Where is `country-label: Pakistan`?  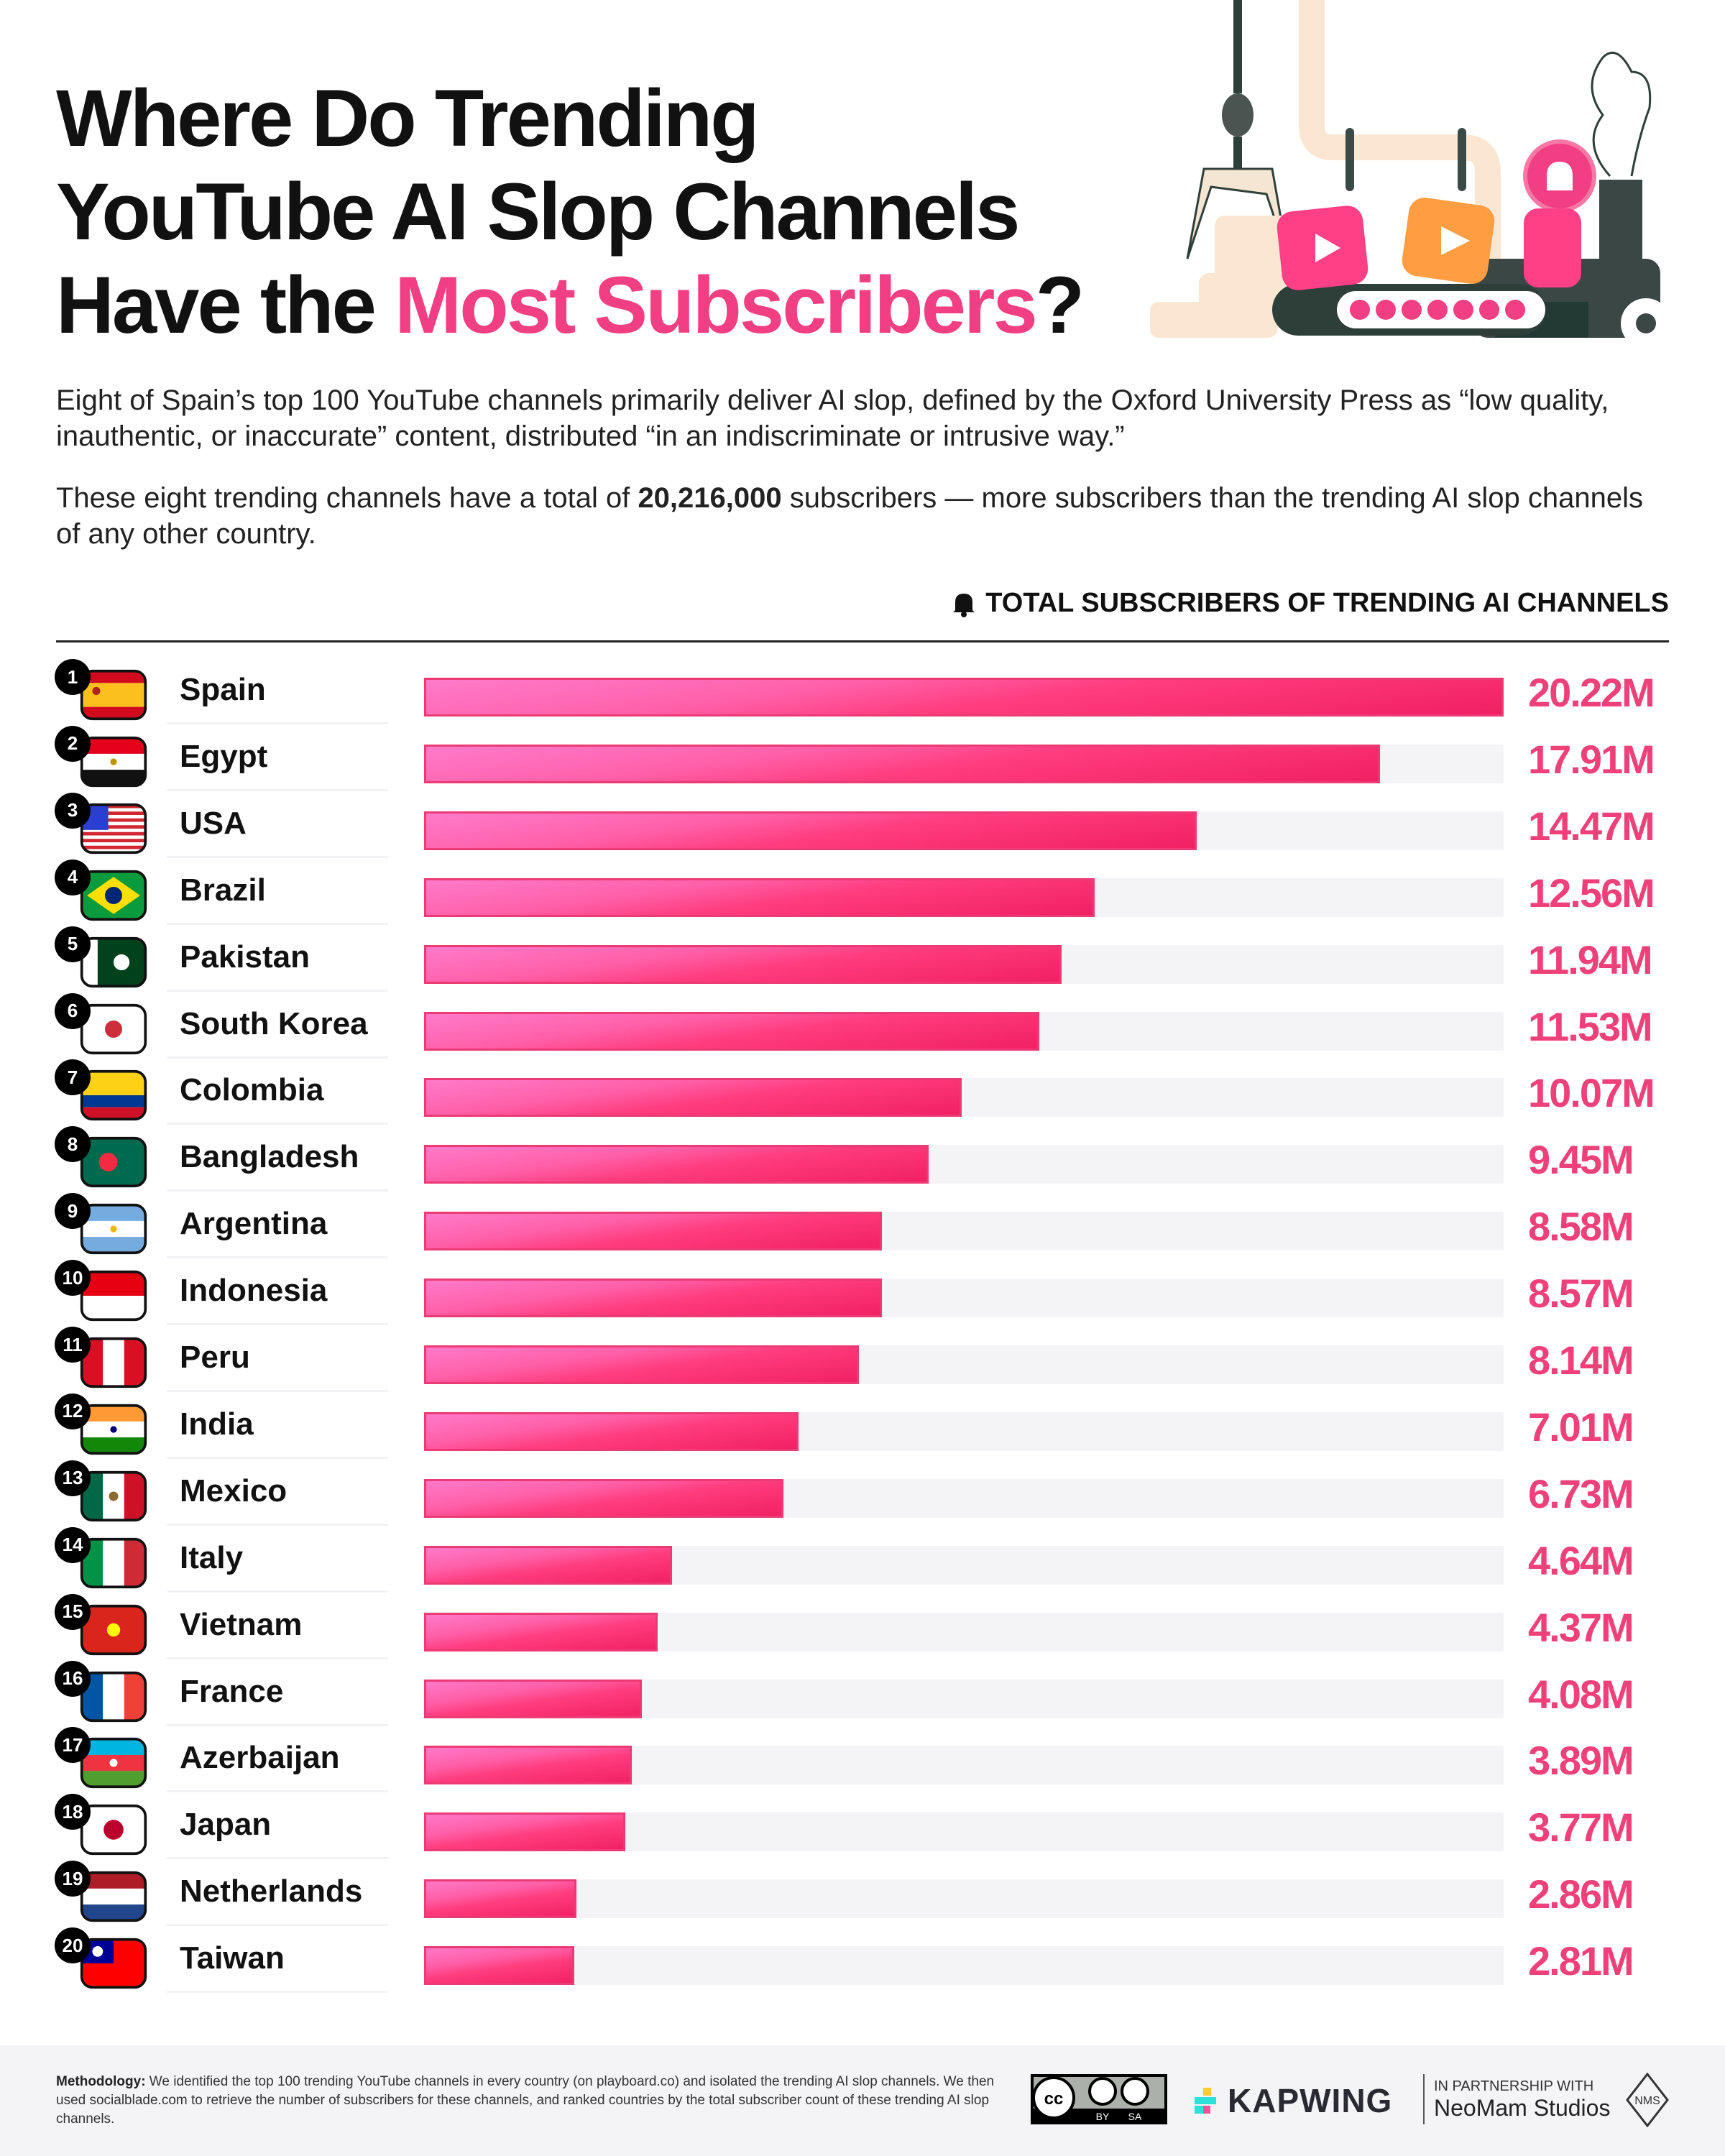
country-label: Pakistan is located at coordinates (245, 957).